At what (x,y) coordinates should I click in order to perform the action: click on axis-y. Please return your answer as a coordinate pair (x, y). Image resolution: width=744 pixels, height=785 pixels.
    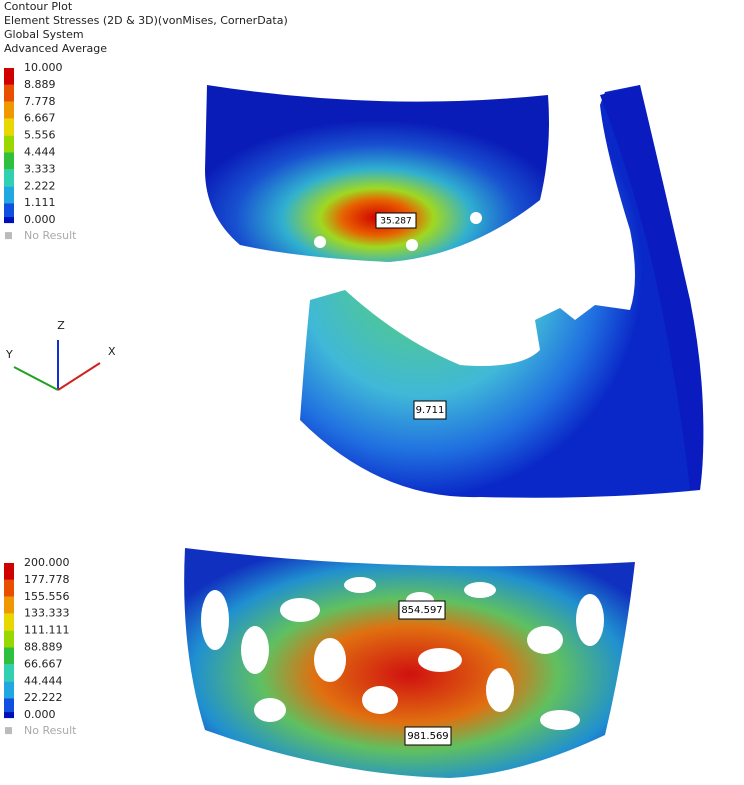
    Looking at the image, I should click on (36, 378).